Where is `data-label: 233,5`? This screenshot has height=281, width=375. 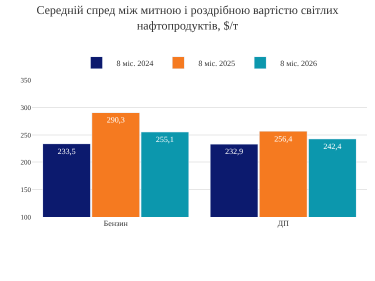
data-label: 233,5 is located at coordinates (67, 151).